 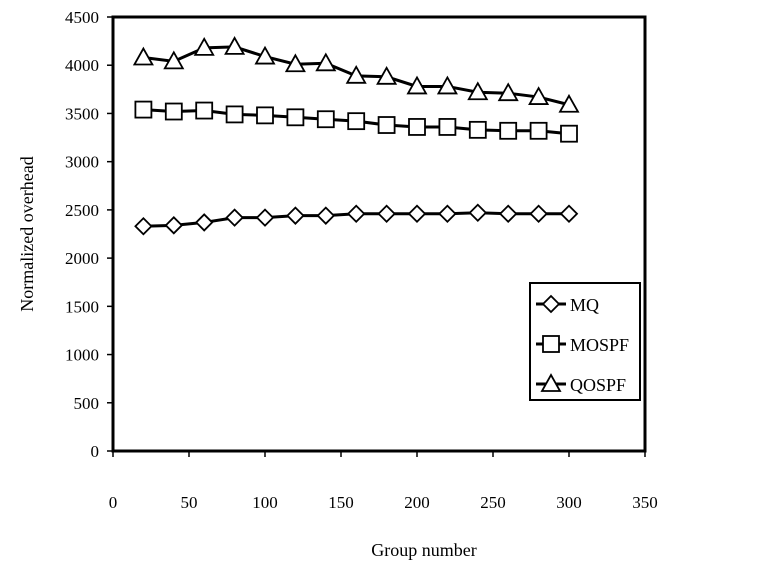 I want to click on mq-legend-label: MQ, so click(x=584, y=305).